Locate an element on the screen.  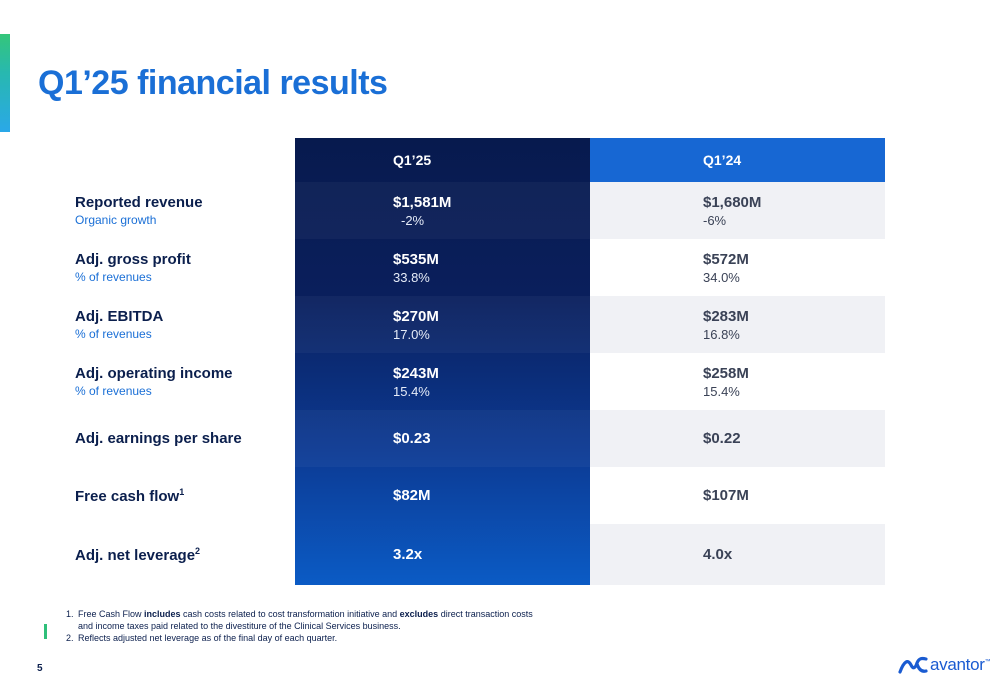
footnote-ref: 1 is located at coordinates (182, 491).